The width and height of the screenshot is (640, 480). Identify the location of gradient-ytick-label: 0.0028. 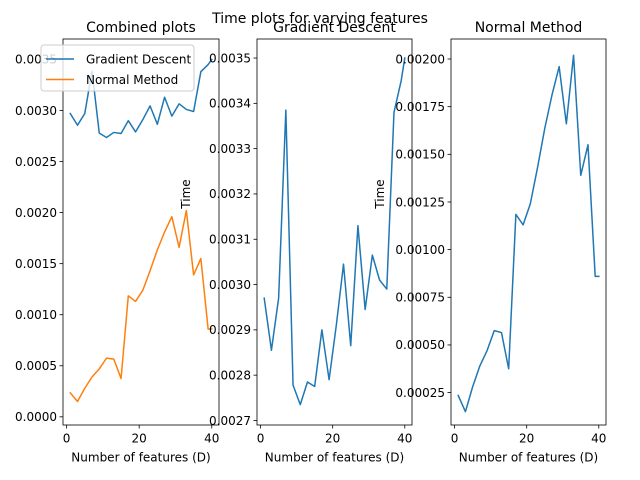
(230, 375).